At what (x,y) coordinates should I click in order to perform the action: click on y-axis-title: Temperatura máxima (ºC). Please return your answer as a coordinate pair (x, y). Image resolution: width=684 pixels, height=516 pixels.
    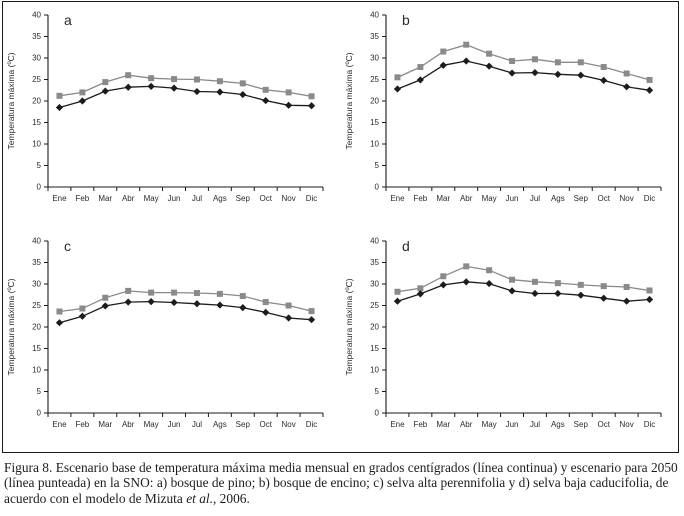
    Looking at the image, I should click on (349, 100).